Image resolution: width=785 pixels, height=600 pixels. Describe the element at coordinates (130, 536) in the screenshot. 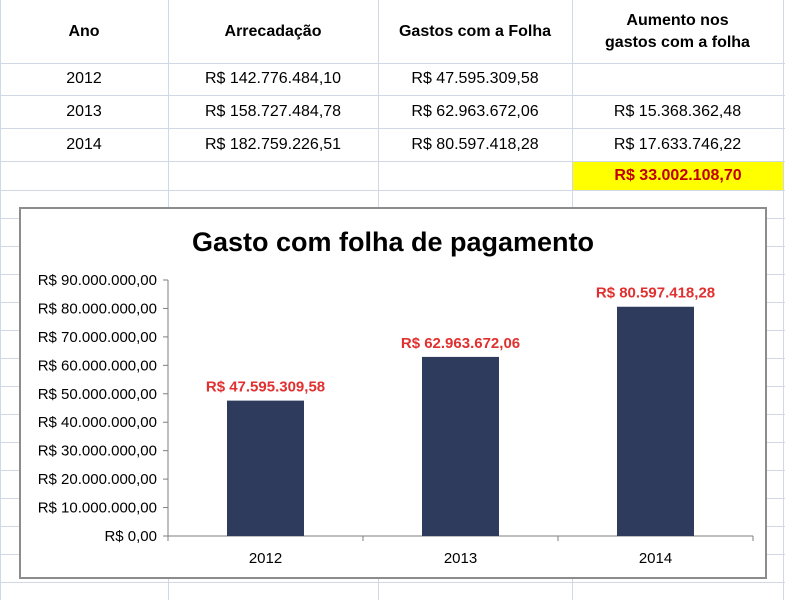

I see `y-tick-label: R$ 0,00` at that location.